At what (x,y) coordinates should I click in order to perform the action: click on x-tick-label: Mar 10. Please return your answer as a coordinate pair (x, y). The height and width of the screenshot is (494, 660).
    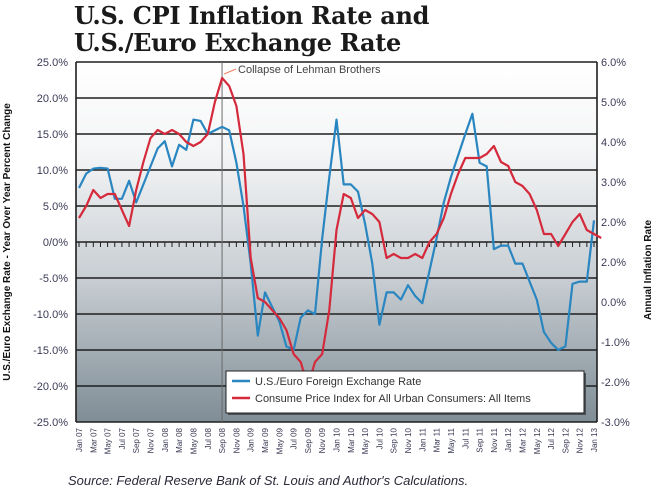
    Looking at the image, I should click on (351, 439).